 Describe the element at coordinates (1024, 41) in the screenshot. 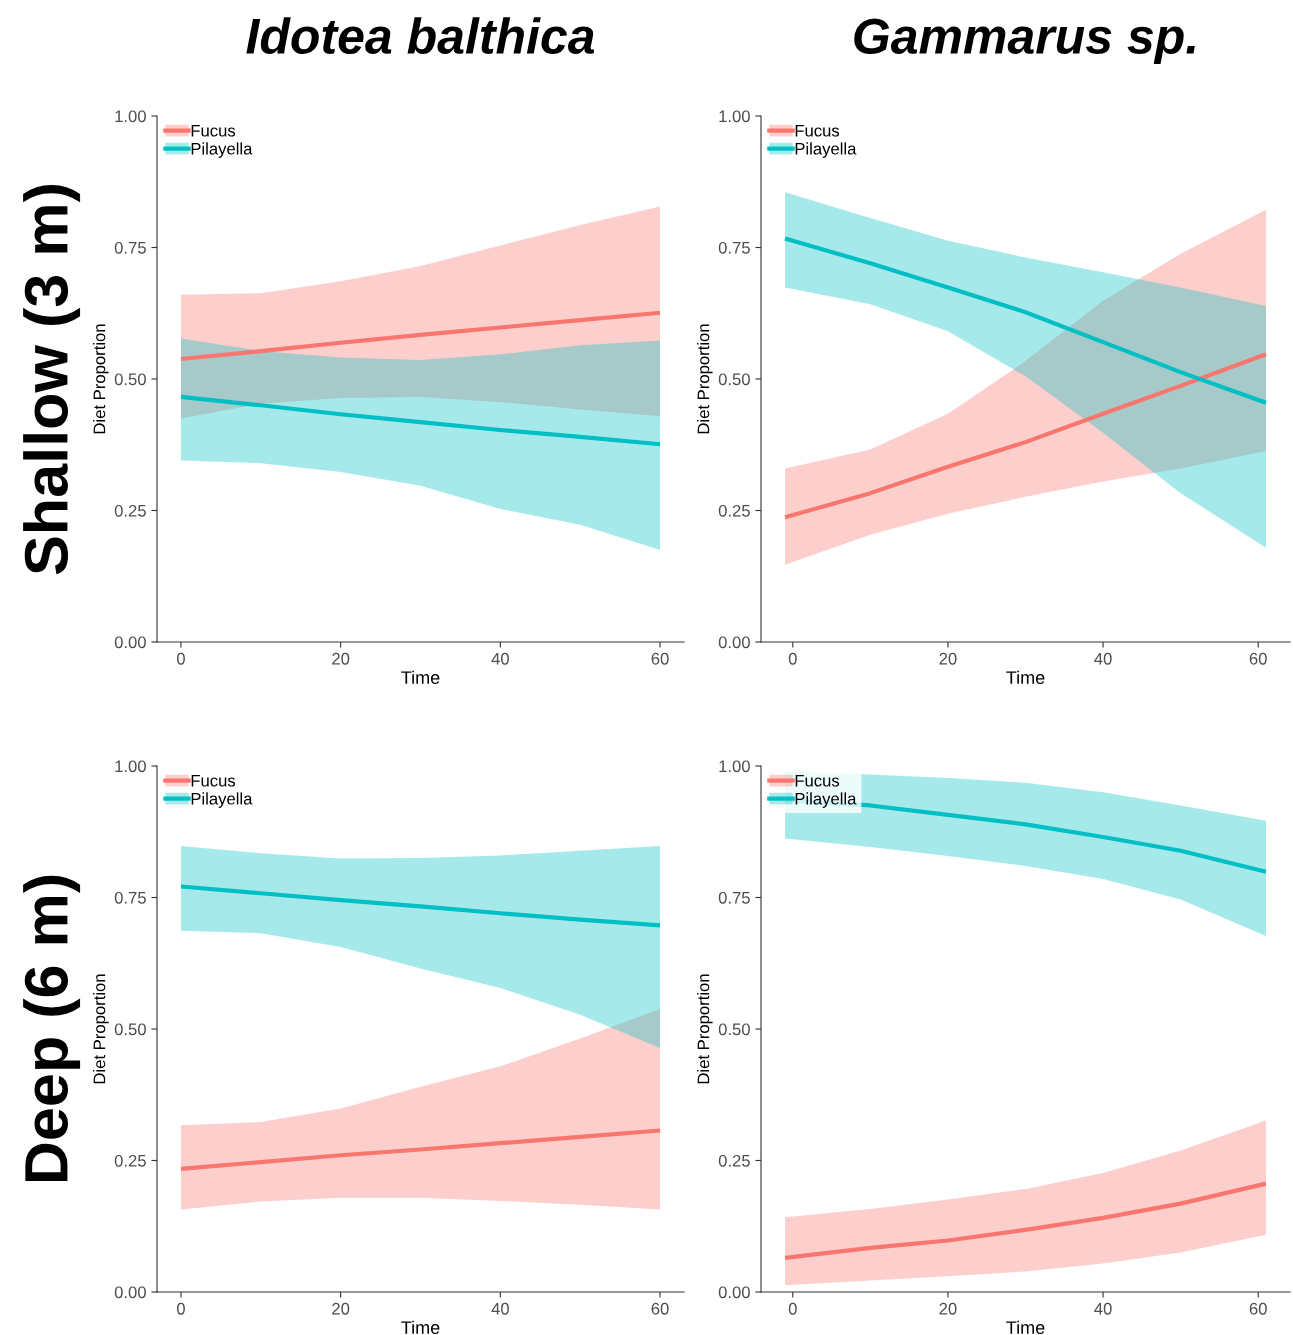

I see `chart-title: Gammarus sp.` at that location.